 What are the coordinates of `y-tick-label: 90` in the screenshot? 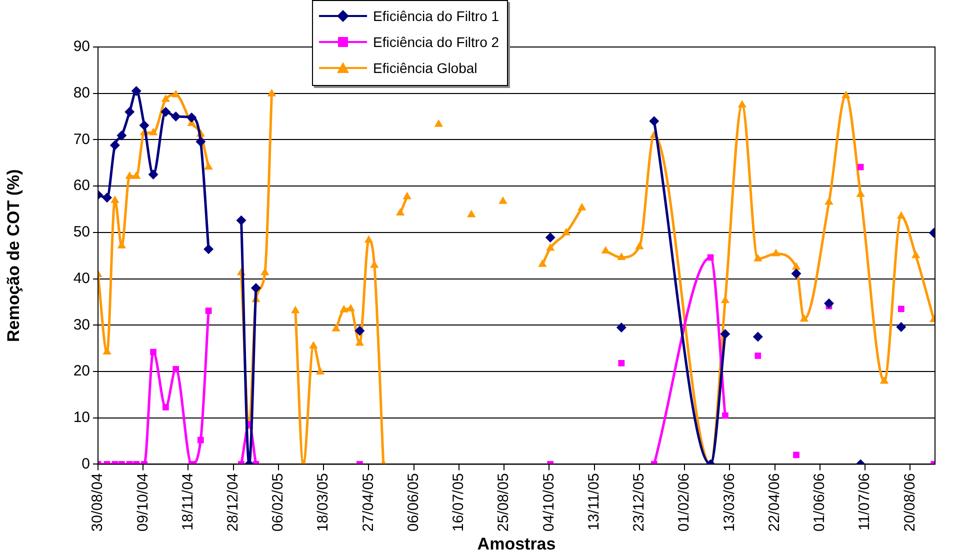 It's located at (81, 47).